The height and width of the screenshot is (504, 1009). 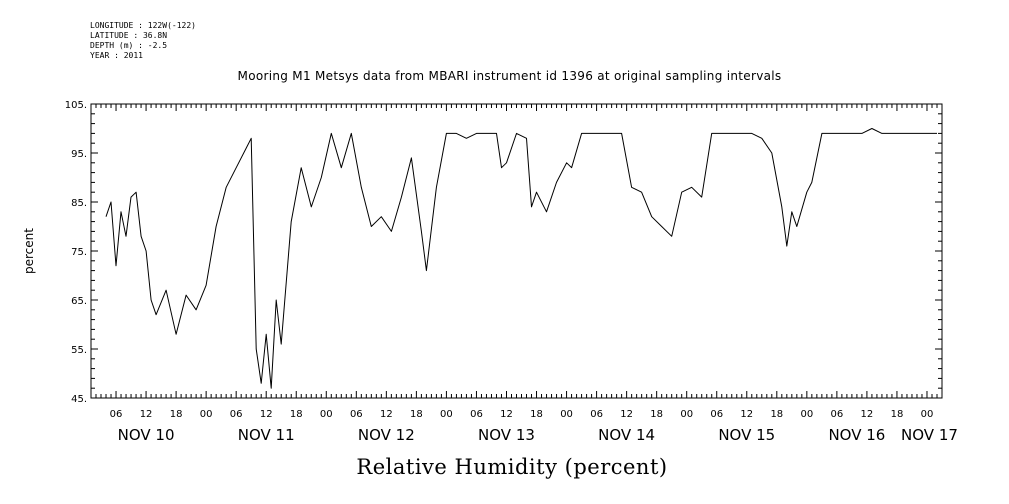 What do you see at coordinates (929, 435) in the screenshot?
I see `x-day-label: NOV 17` at bounding box center [929, 435].